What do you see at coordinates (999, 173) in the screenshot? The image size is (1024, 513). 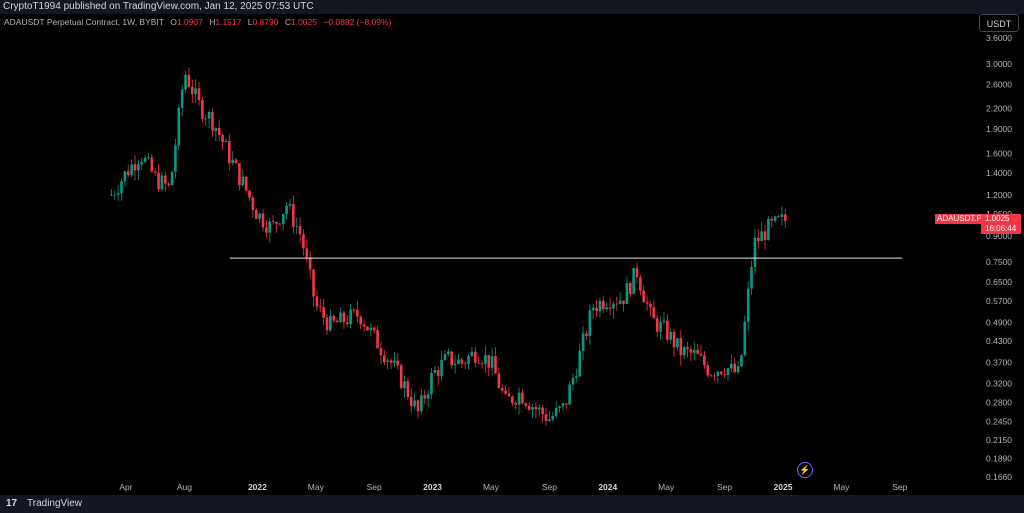 I see `y-tick-label: 1.4000` at bounding box center [999, 173].